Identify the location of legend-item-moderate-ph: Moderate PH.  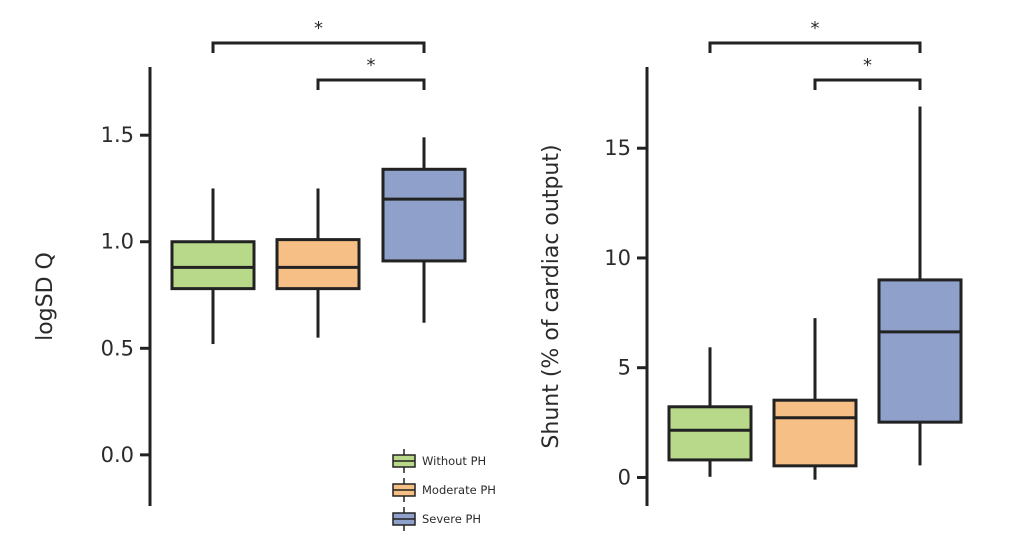
(444, 490).